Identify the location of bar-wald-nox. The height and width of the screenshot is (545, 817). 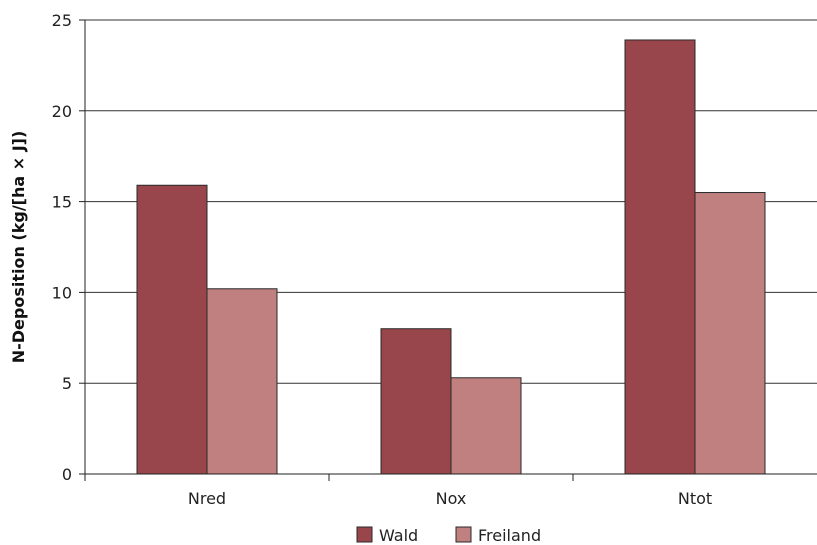
(416, 401).